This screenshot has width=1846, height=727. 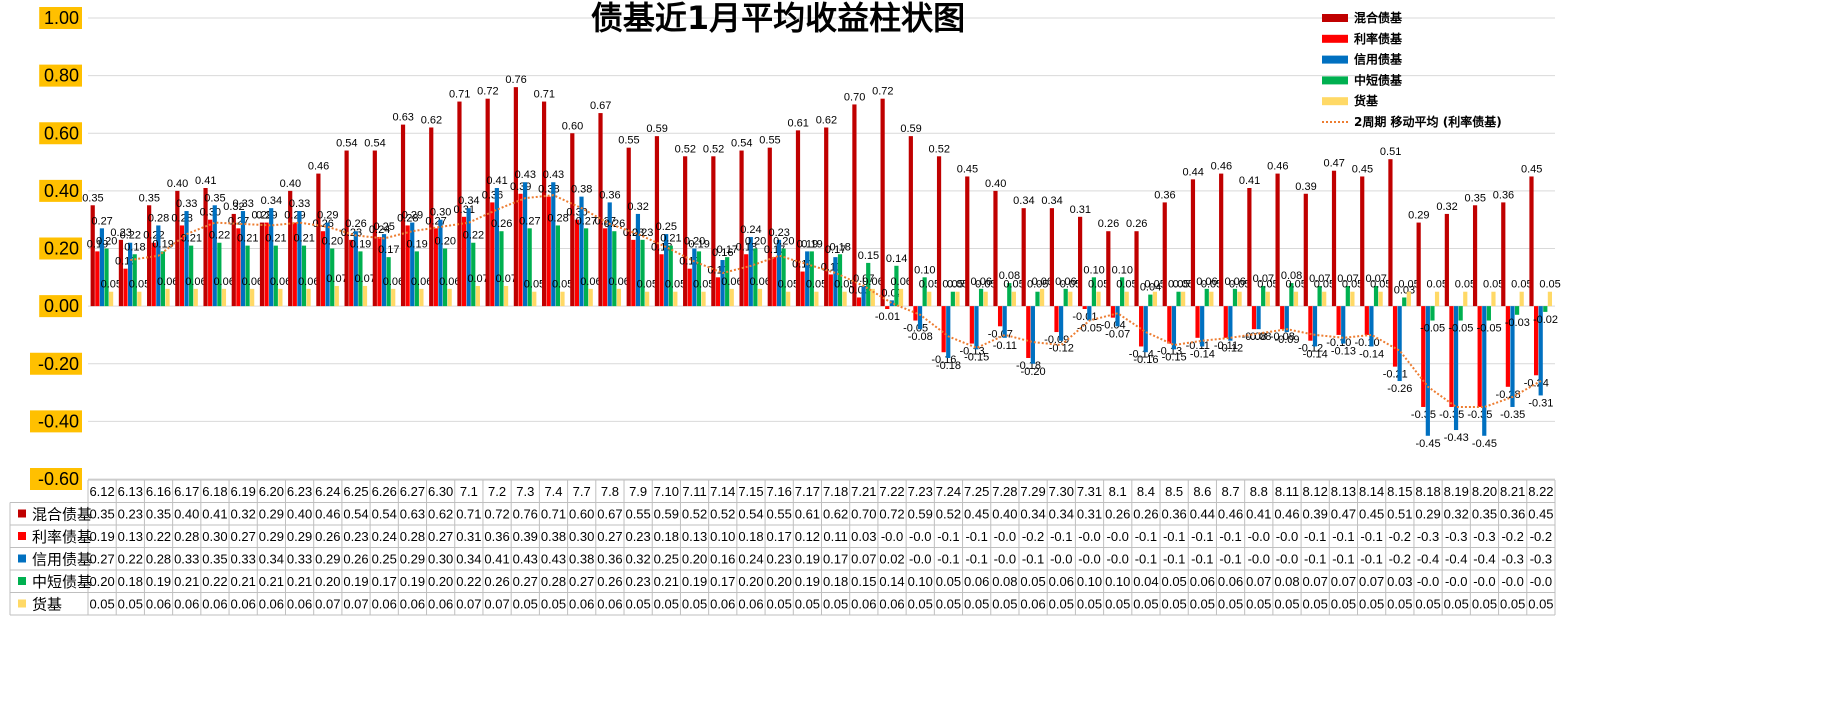 I want to click on table-cell: 0.51, so click(x=1399, y=514).